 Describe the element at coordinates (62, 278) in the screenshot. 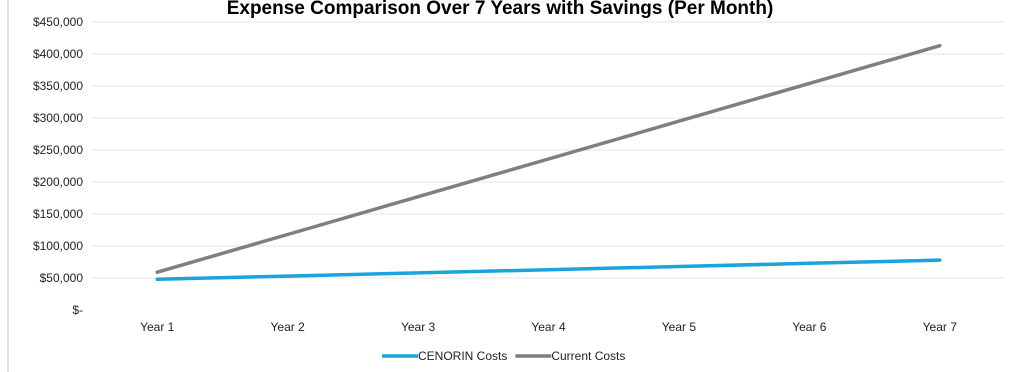

I see `y-tick-label: $50,000` at that location.